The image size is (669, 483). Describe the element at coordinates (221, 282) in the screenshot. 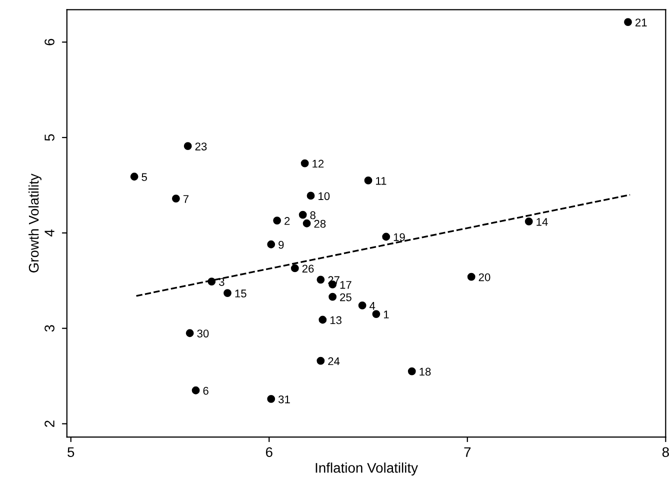

I see `annotation: 3` at that location.